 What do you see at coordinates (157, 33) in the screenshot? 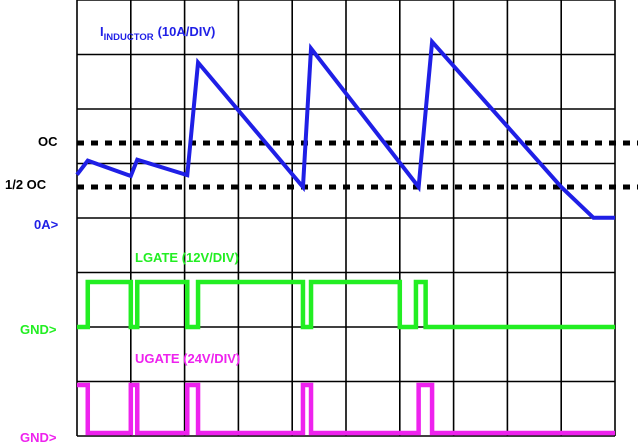
I see `inductor-trace-title: IINDUCTOR (10A/DIV)` at bounding box center [157, 33].